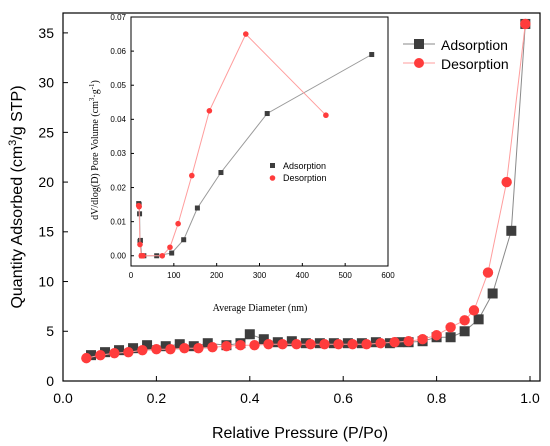  I want to click on main-x-tick-label: 0.4, so click(250, 398).